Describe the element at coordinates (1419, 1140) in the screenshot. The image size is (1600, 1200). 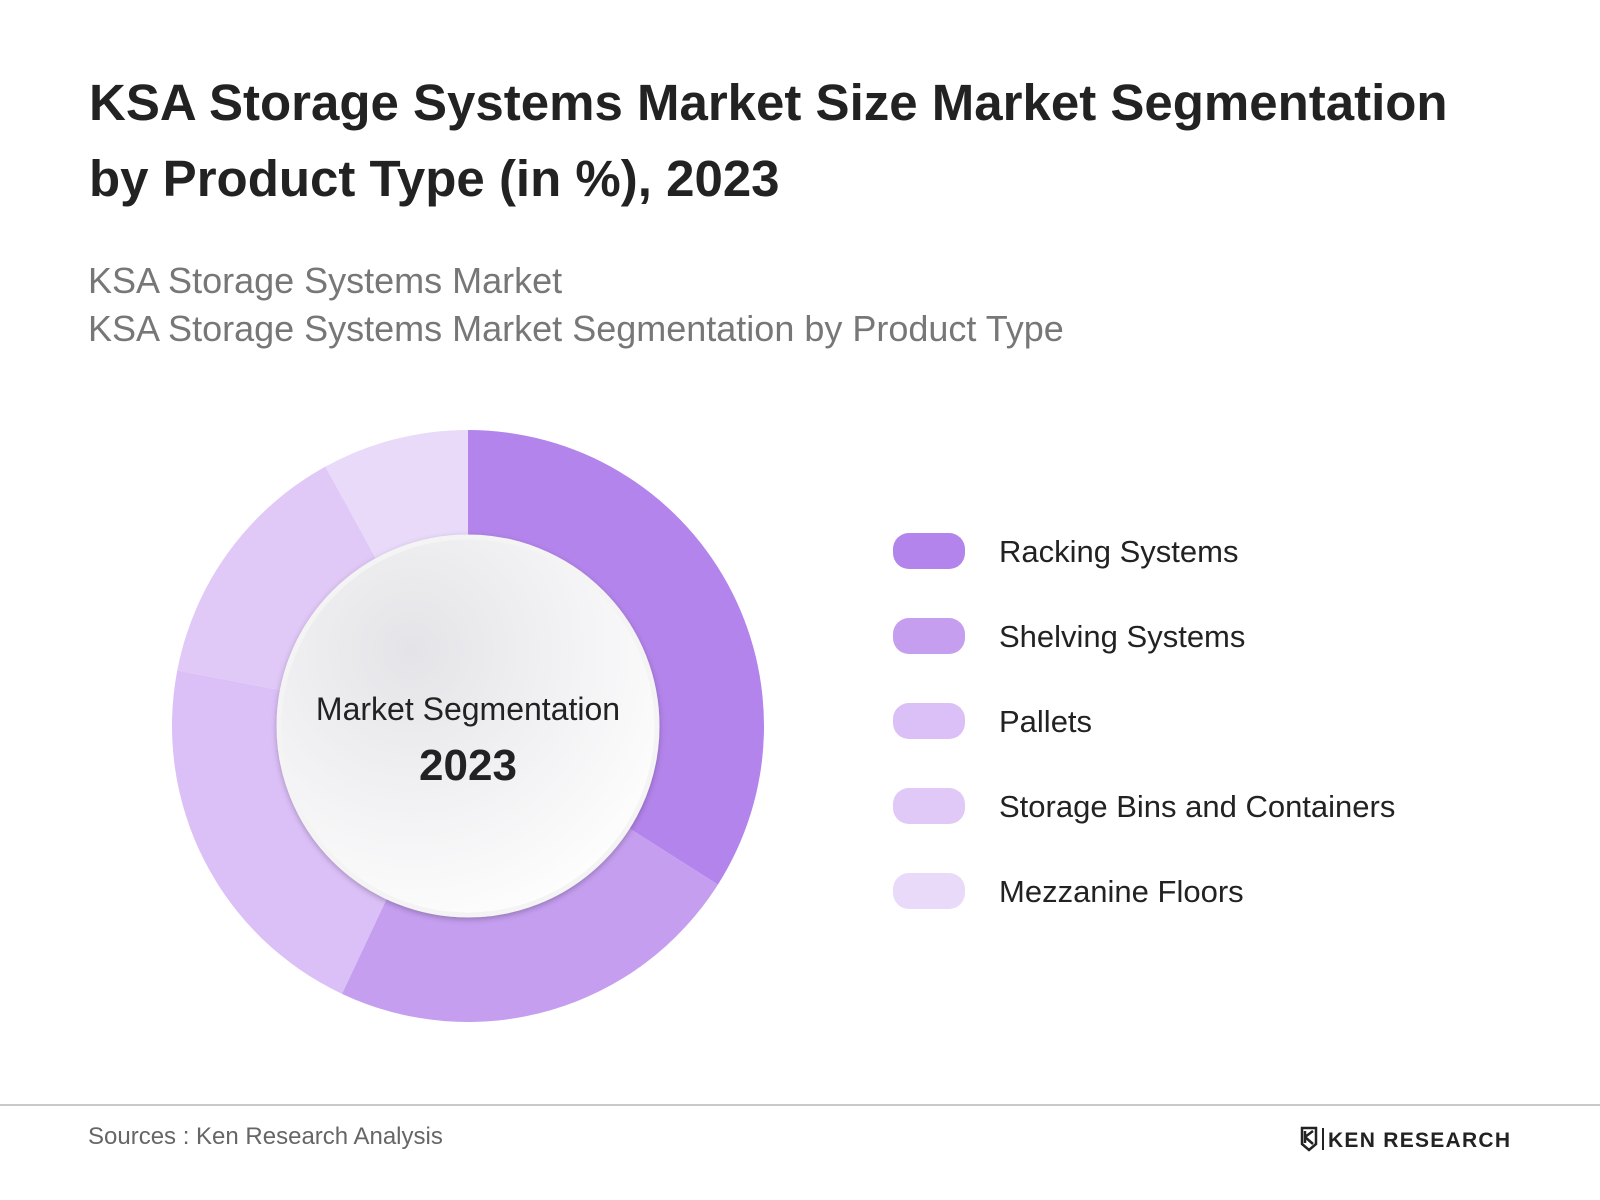
I see `logo-text: KEN RESEARCH` at that location.